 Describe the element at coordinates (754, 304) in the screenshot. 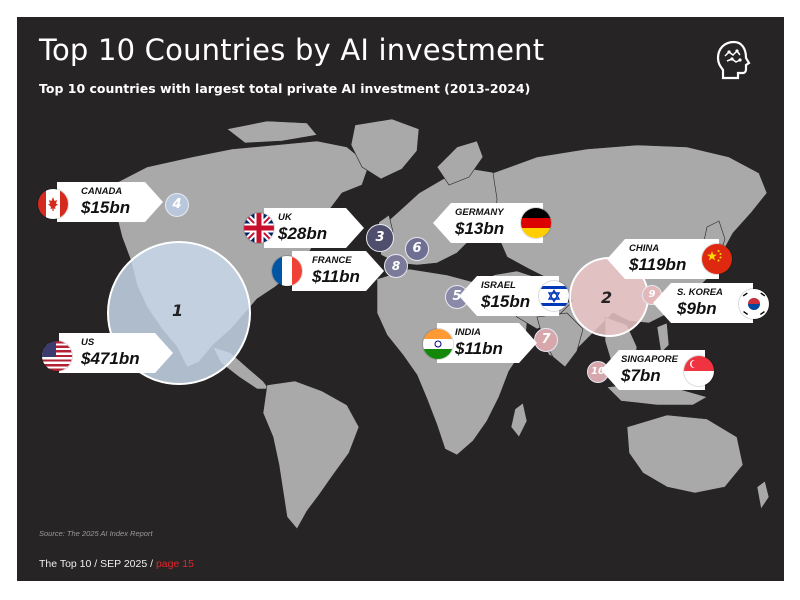

I see `south-korea-flag-icon` at that location.